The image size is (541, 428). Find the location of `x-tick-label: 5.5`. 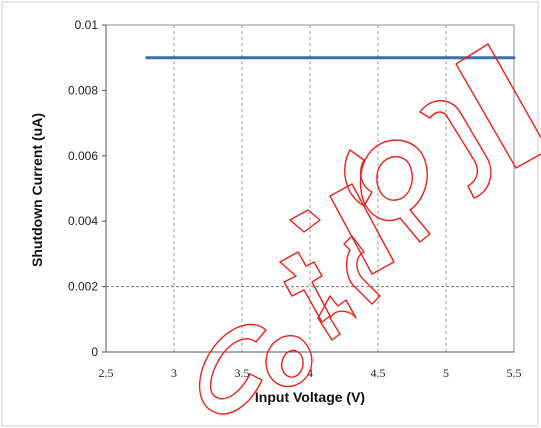

x-tick-label: 5.5 is located at coordinates (514, 373).